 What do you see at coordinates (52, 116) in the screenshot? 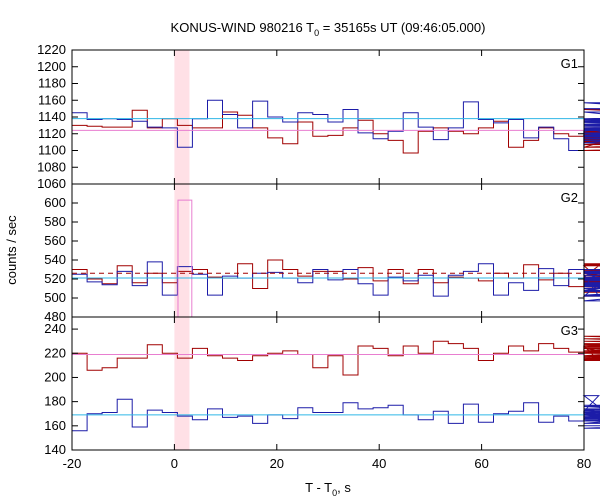
I see `y-tick-label: 1140` at bounding box center [52, 116].